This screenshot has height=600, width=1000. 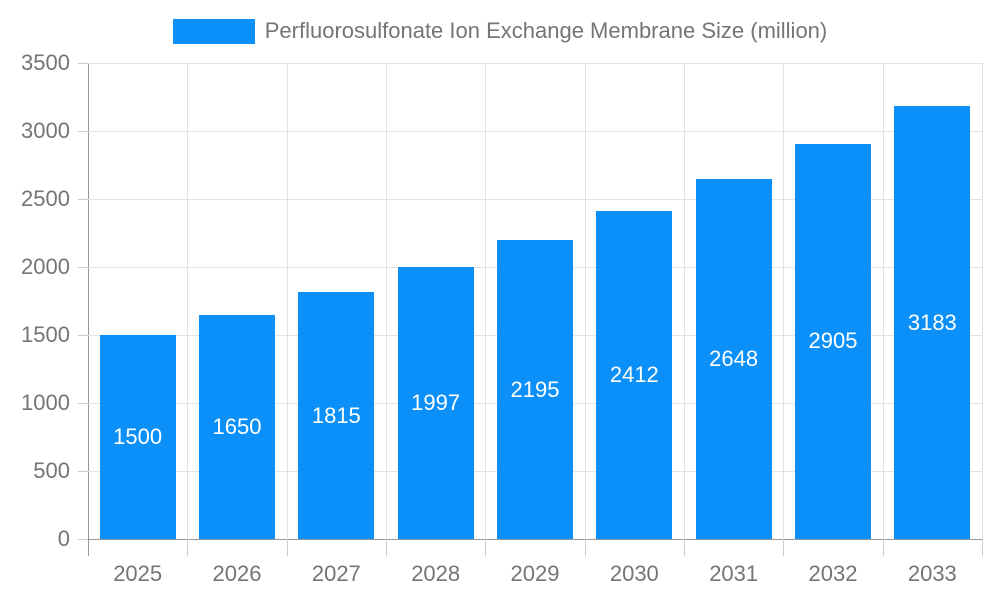 I want to click on bar-2025: 1500, so click(x=137, y=437).